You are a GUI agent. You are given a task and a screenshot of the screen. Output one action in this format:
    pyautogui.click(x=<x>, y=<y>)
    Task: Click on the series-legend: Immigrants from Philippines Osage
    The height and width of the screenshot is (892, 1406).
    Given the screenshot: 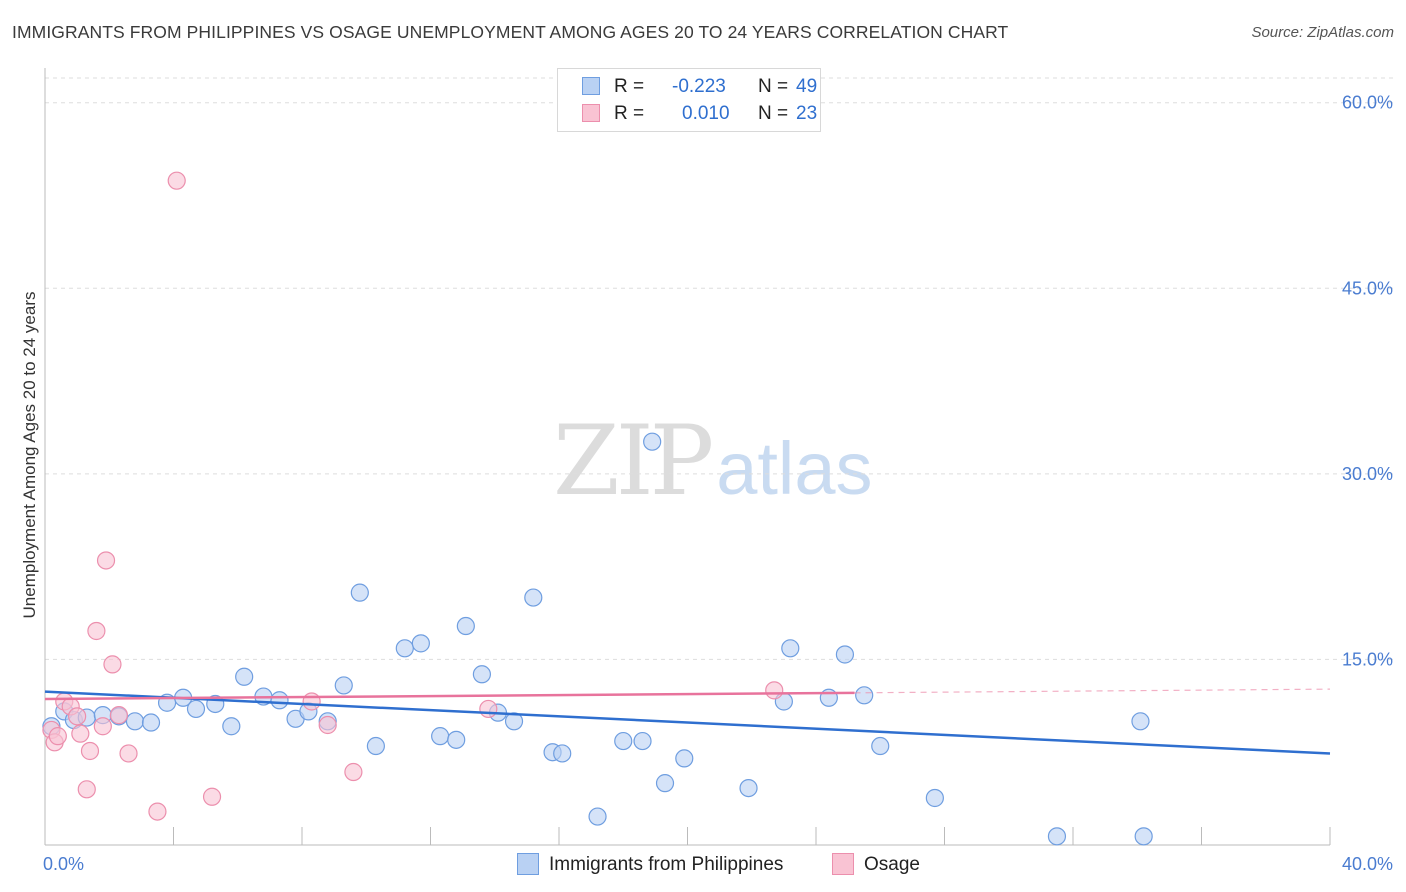 What is the action you would take?
    pyautogui.click(x=703, y=865)
    